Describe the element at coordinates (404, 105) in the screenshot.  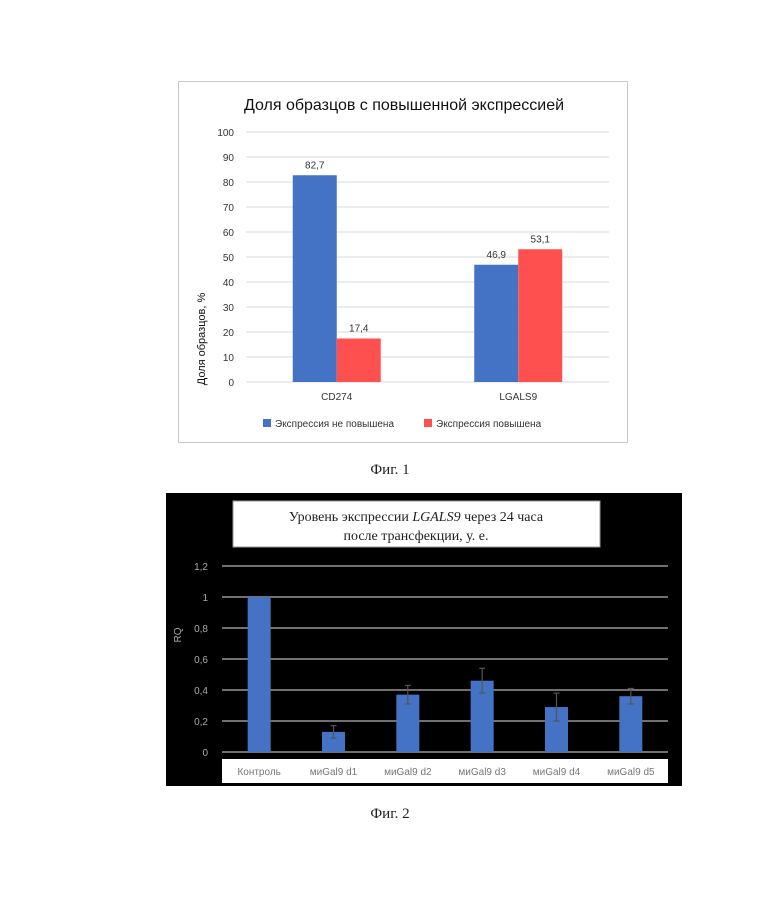
I see `chart-title: Доля образцов с повышенной экспрессией` at that location.